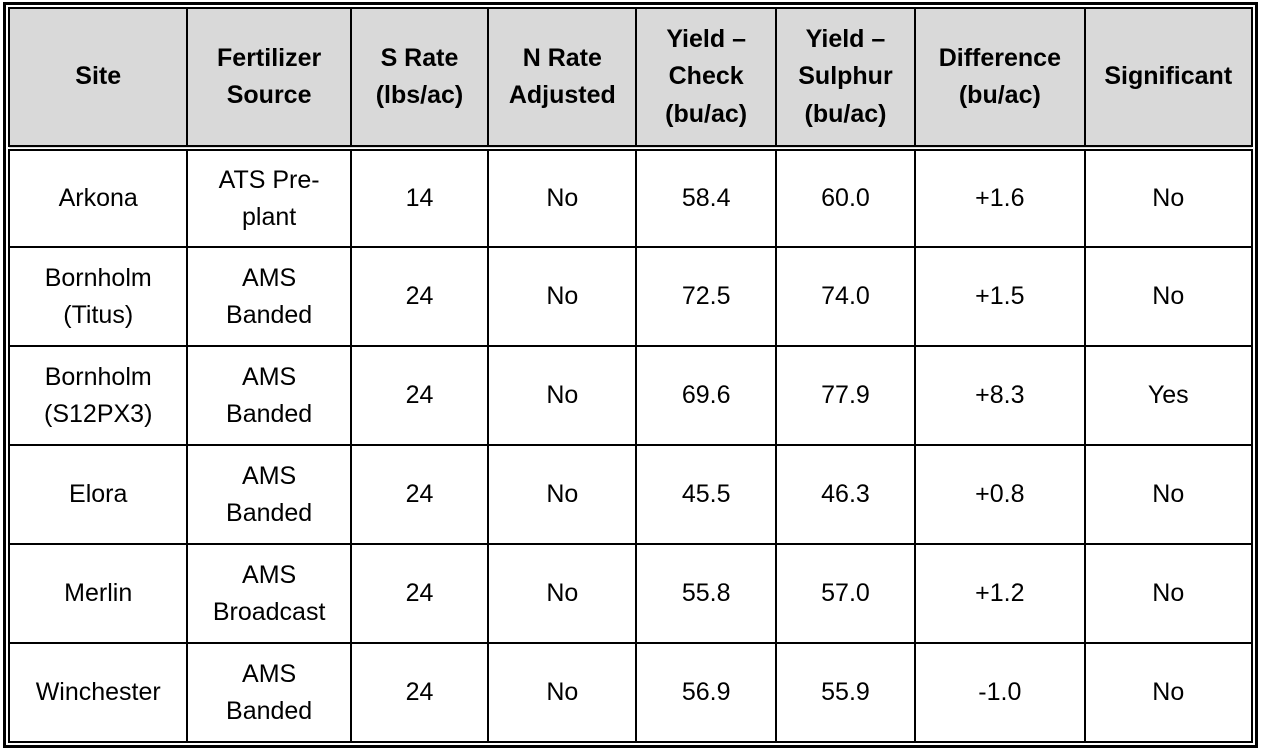 This screenshot has width=1261, height=751. Describe the element at coordinates (845, 593) in the screenshot. I see `cell-yield_sulphur: 57.0` at that location.